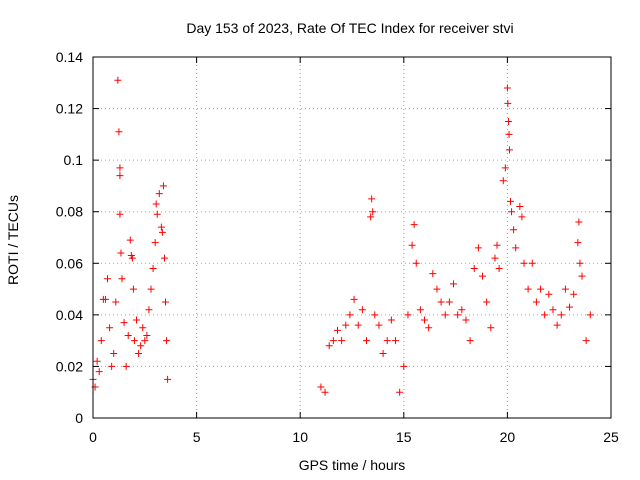  Describe the element at coordinates (404, 437) in the screenshot. I see `x-tick-label: 15` at that location.